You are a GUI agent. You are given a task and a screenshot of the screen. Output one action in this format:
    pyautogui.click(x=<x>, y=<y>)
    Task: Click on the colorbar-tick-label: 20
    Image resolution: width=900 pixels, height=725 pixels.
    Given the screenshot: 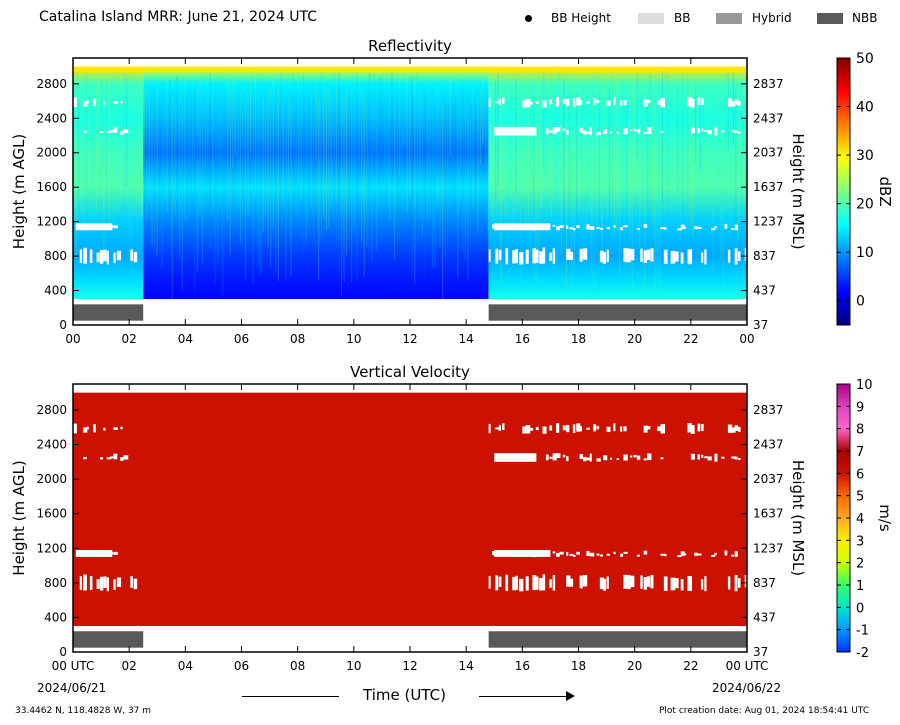 What is the action you would take?
    pyautogui.click(x=865, y=205)
    